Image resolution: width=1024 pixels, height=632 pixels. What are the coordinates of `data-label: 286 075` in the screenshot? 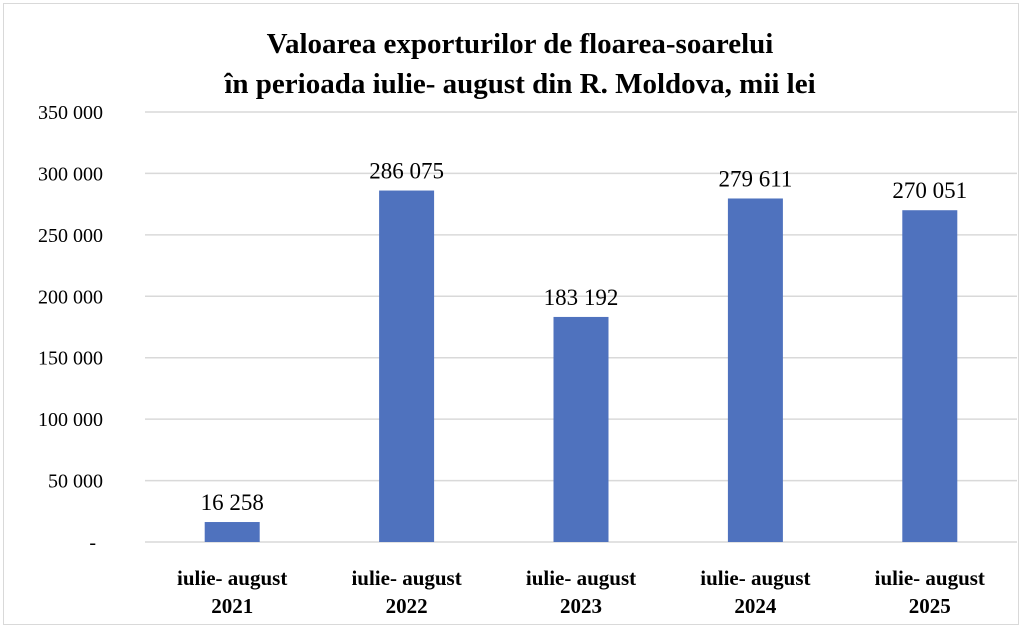 It's located at (406, 171).